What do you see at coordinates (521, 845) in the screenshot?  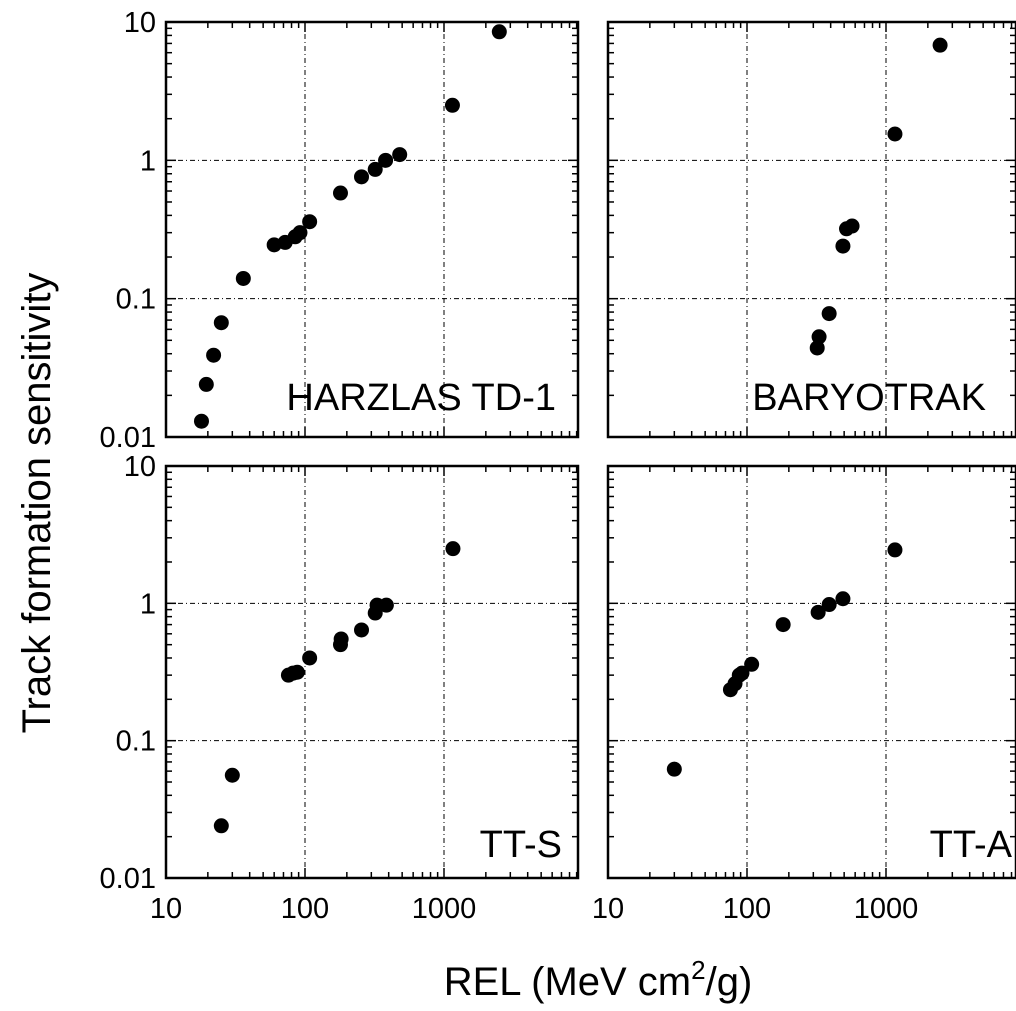 I see `panel-title: TT-S` at bounding box center [521, 845].